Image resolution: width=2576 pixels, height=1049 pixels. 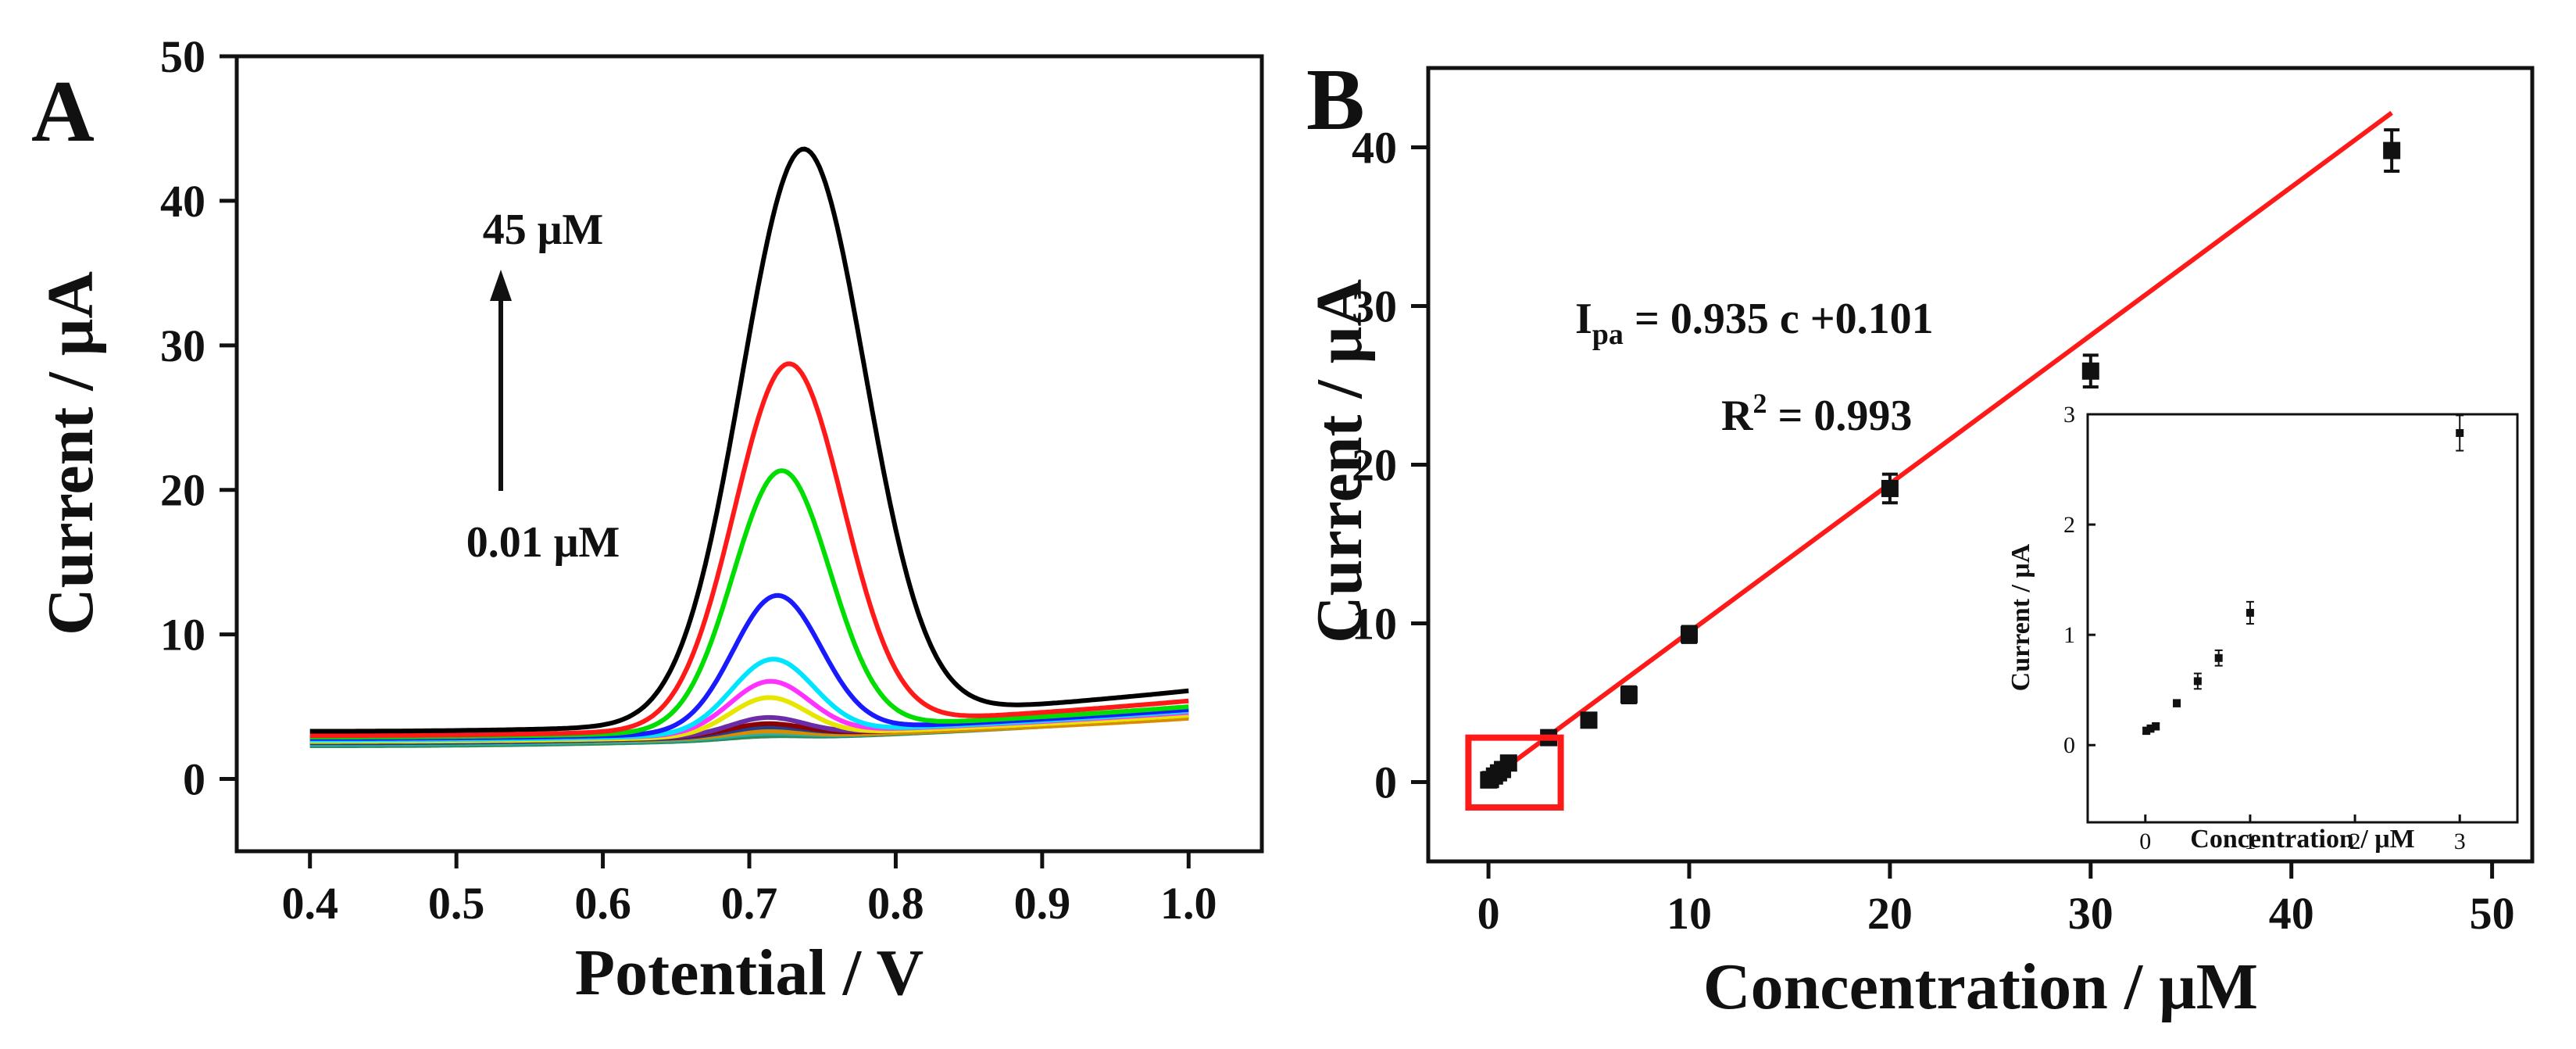 What do you see at coordinates (2303, 575) in the screenshot?
I see `inset-points` at bounding box center [2303, 575].